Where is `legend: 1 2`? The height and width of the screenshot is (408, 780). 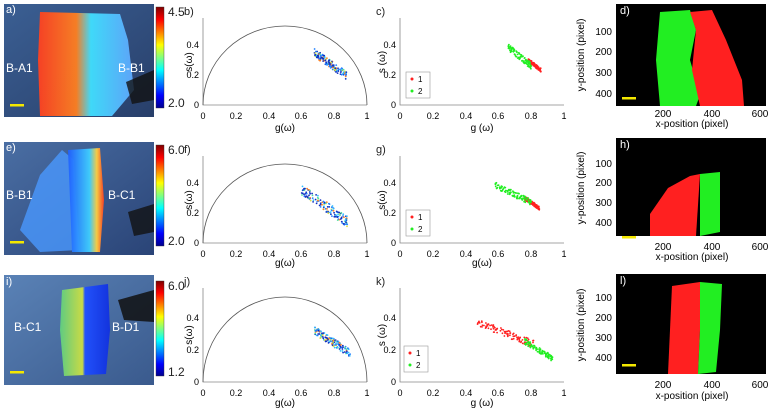 legend: 1 2 is located at coordinates (416, 359).